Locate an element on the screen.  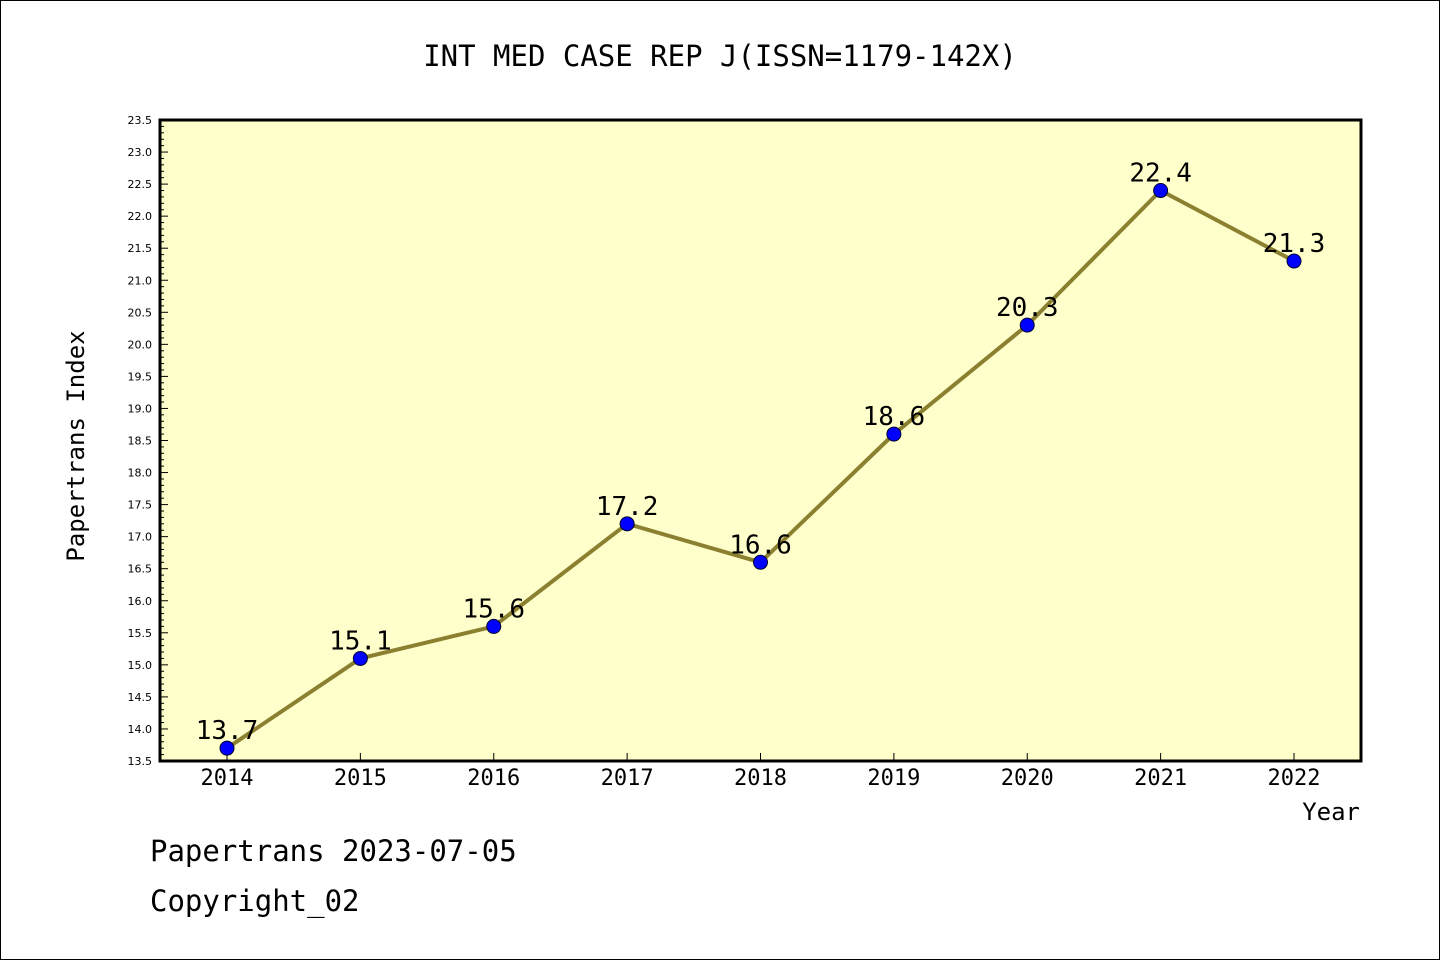
y-tick-label: 15.5 is located at coordinates (140, 633).